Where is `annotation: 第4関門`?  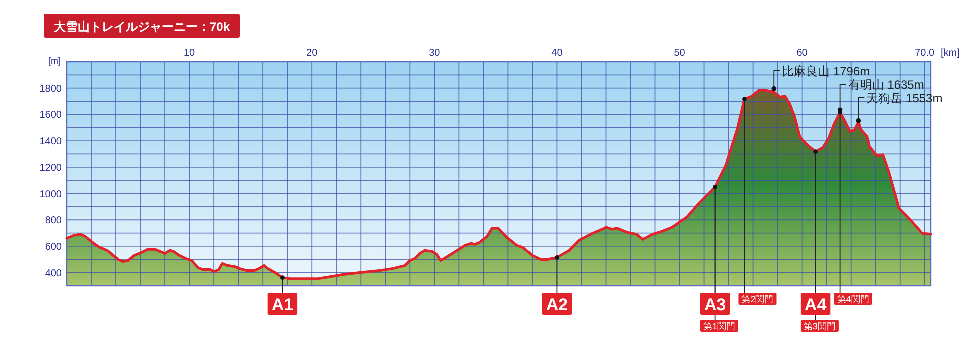 annotation: 第4関門 is located at coordinates (853, 299).